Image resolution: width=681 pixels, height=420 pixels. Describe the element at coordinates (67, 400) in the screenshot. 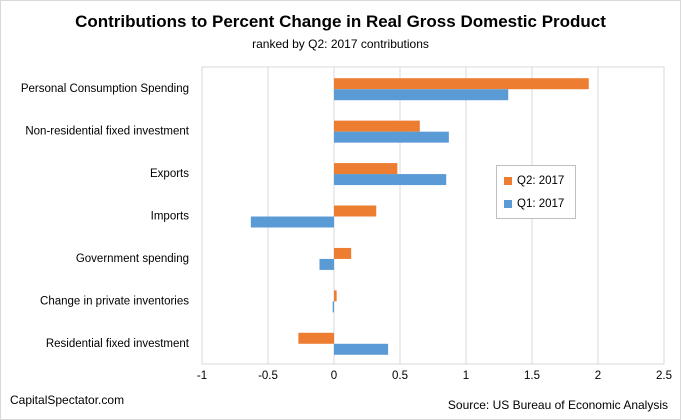

I see `site-credit: CapitalSpectator.com` at that location.